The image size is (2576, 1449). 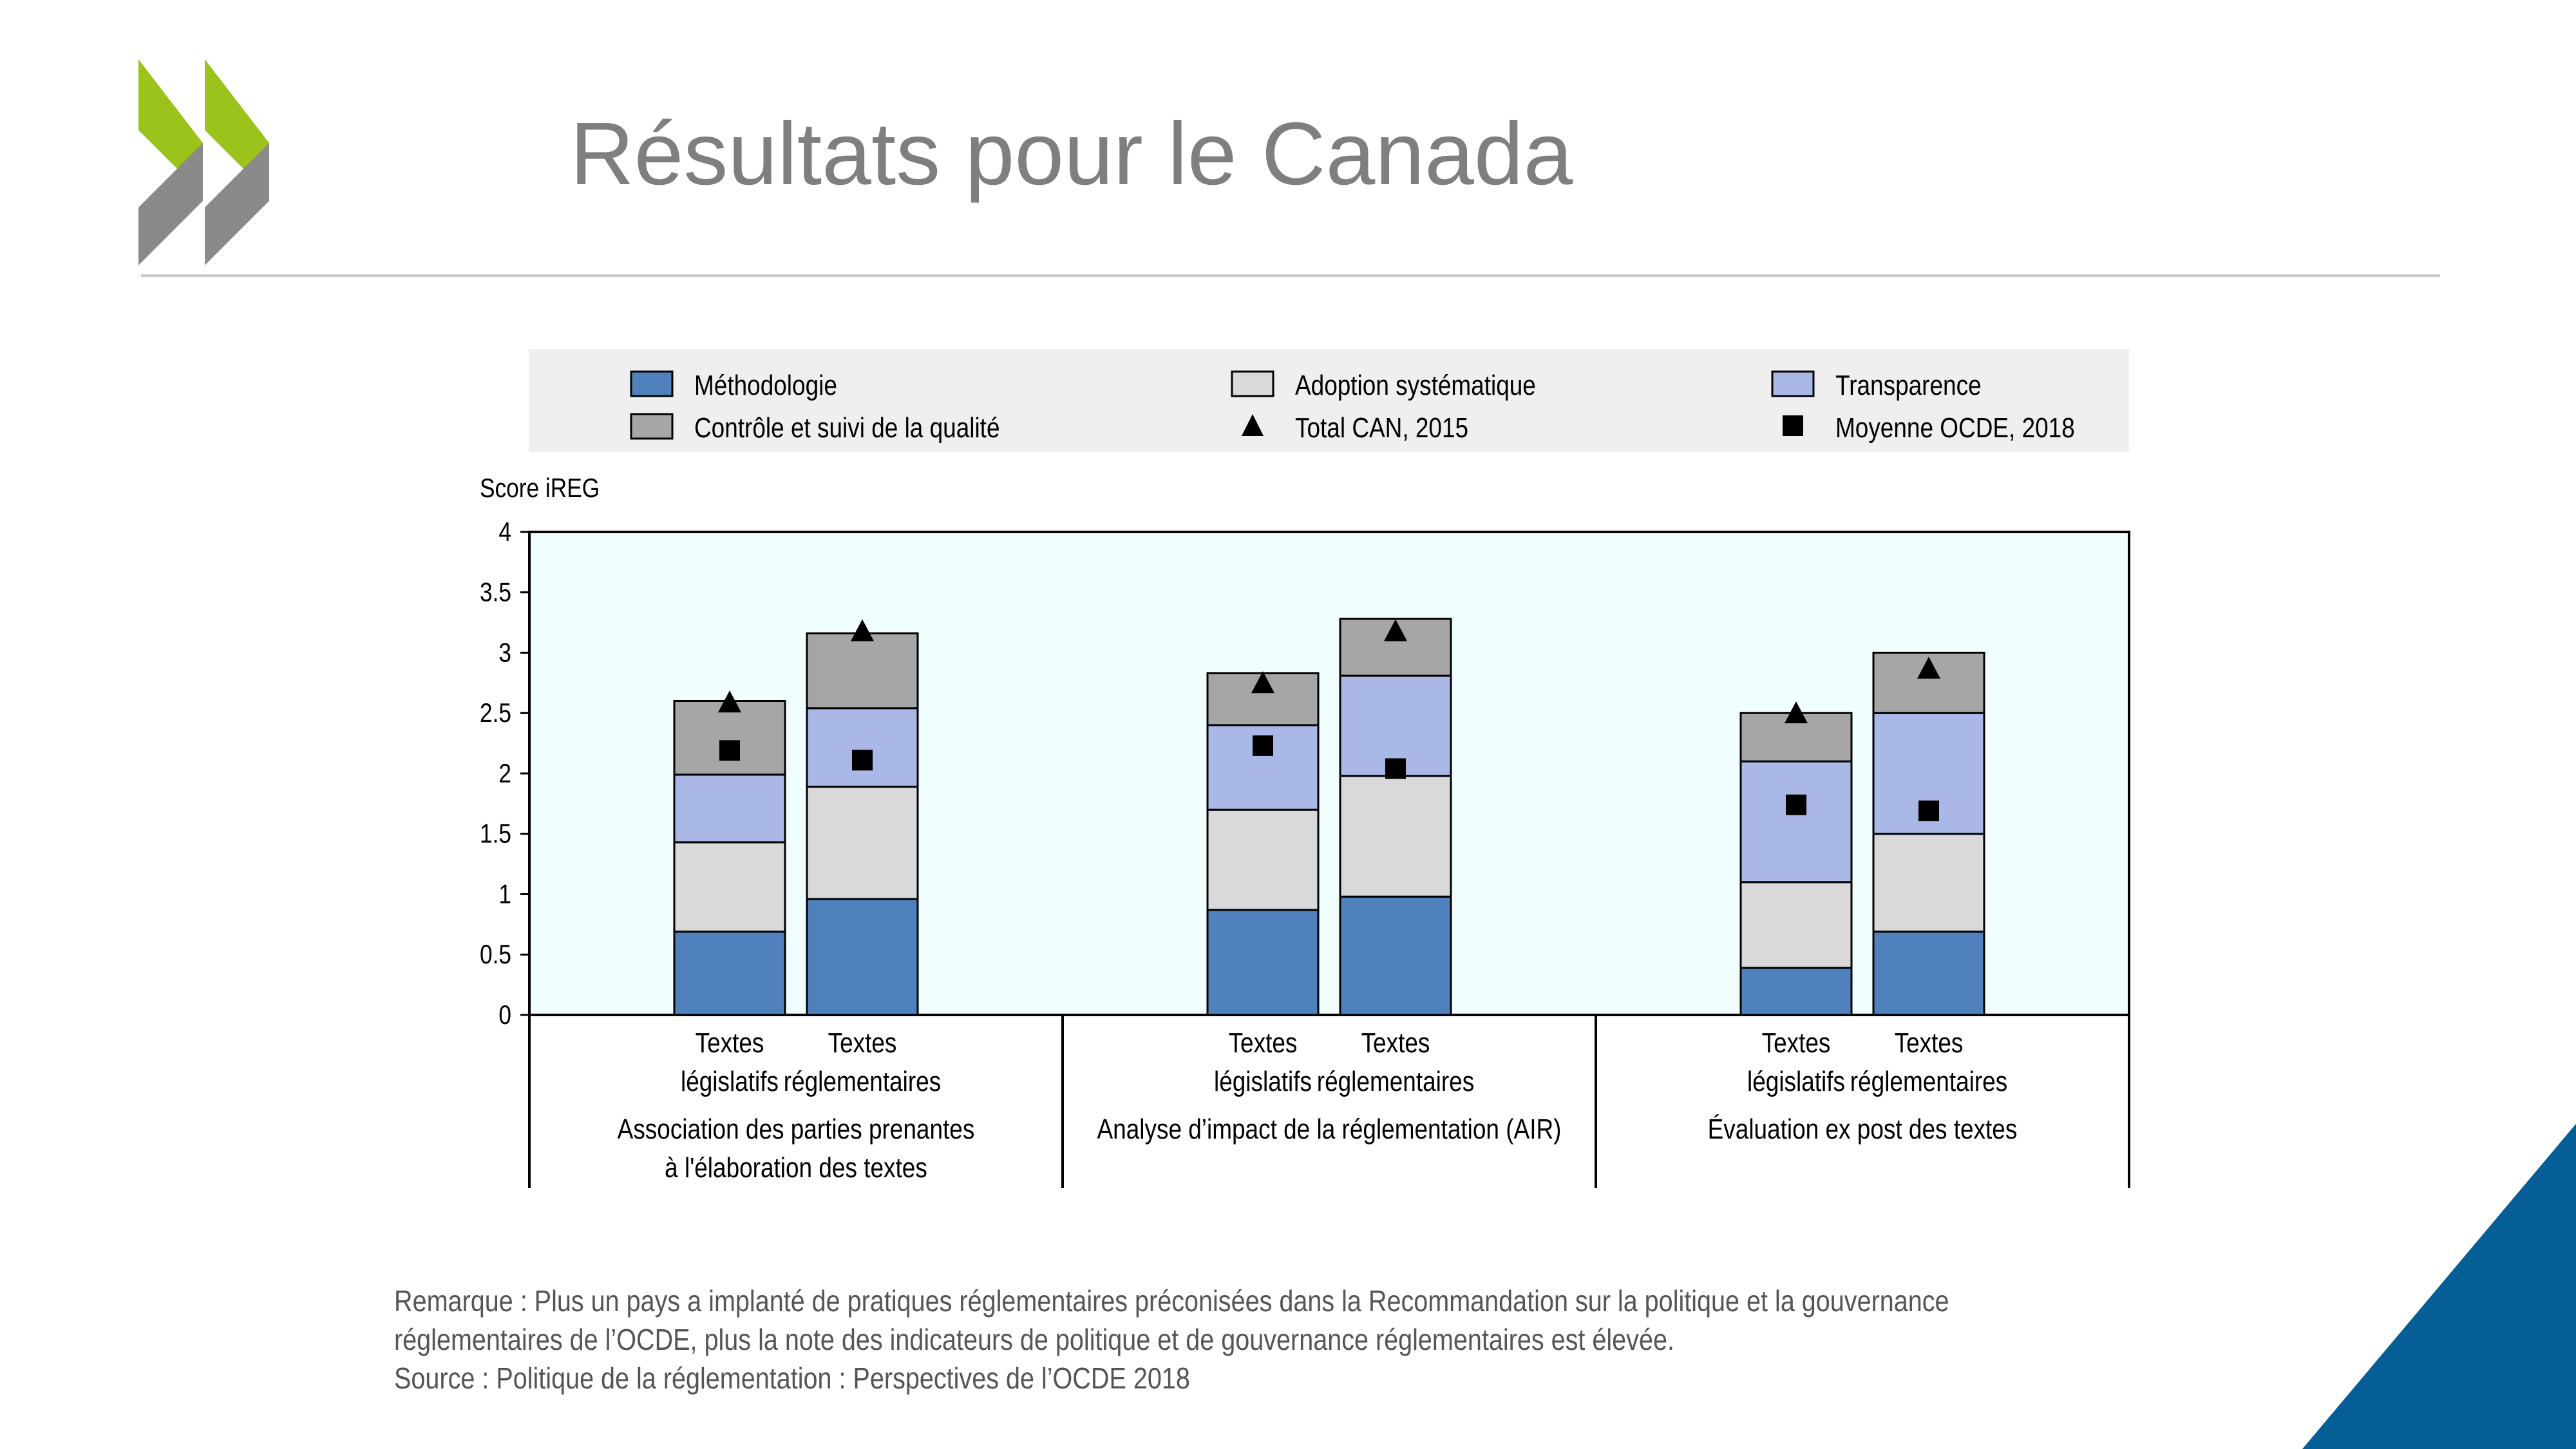 What do you see at coordinates (1329, 720) in the screenshot?
I see `markers` at bounding box center [1329, 720].